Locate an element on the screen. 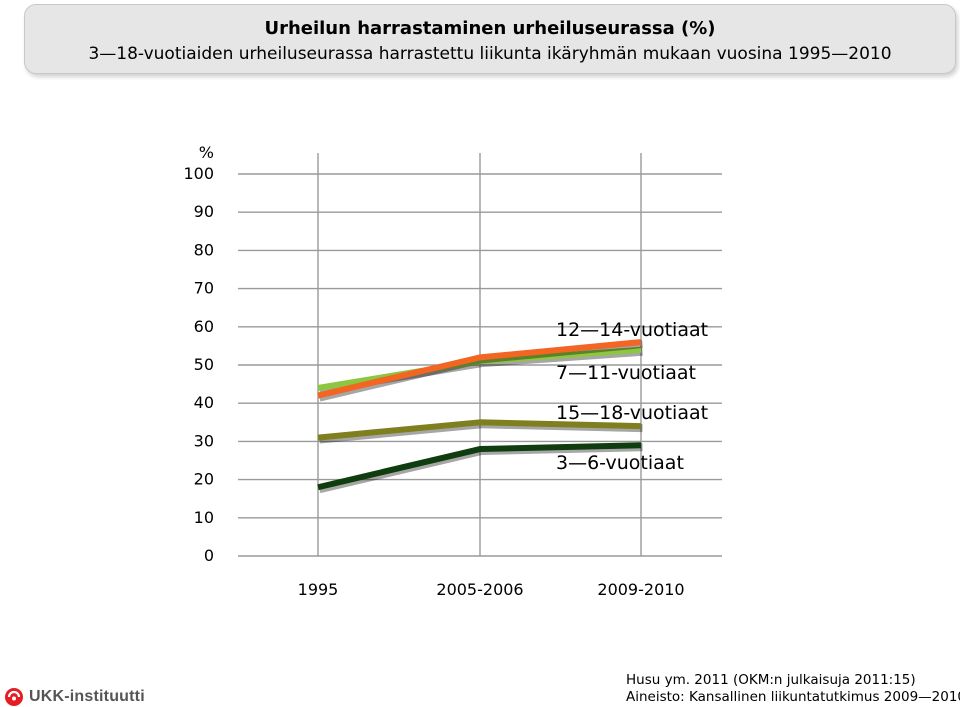 The width and height of the screenshot is (960, 707). y-tick-label: 60 is located at coordinates (204, 326).